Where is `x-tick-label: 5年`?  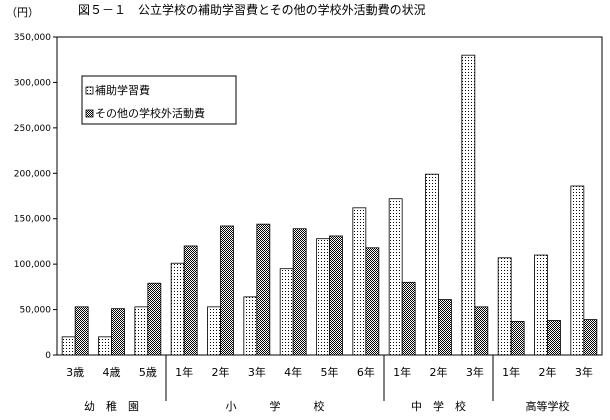 x-tick-label: 5年 is located at coordinates (330, 372).